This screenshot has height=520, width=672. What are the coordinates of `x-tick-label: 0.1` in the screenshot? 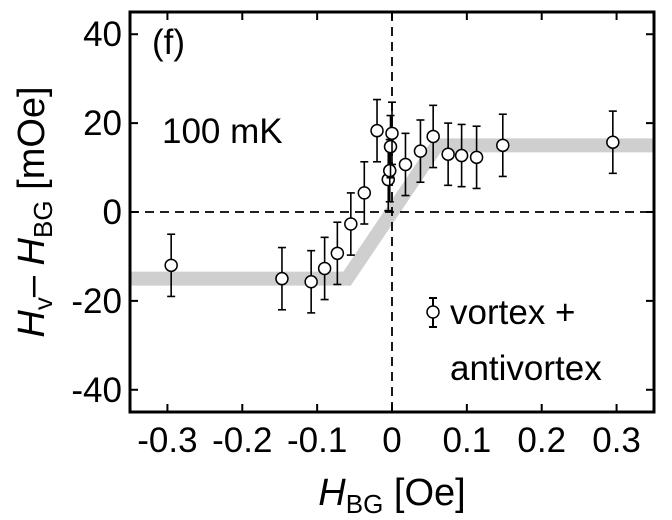 It's located at (467, 440).